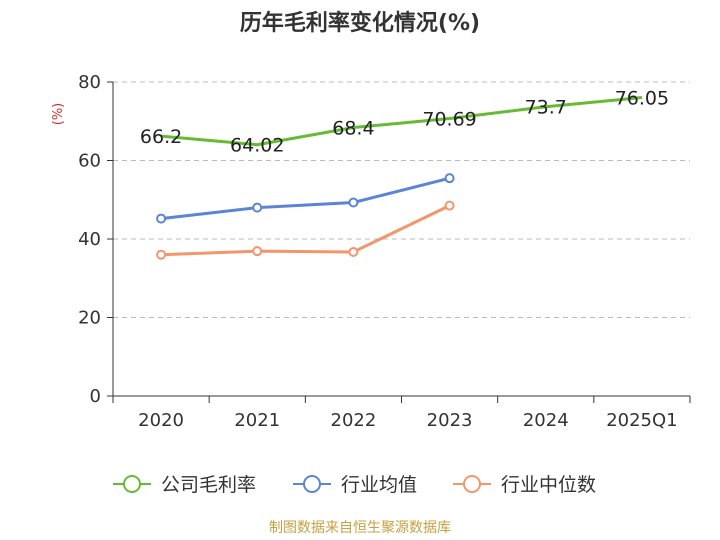 The width and height of the screenshot is (720, 540). I want to click on y-tick-label: 20, so click(89, 318).